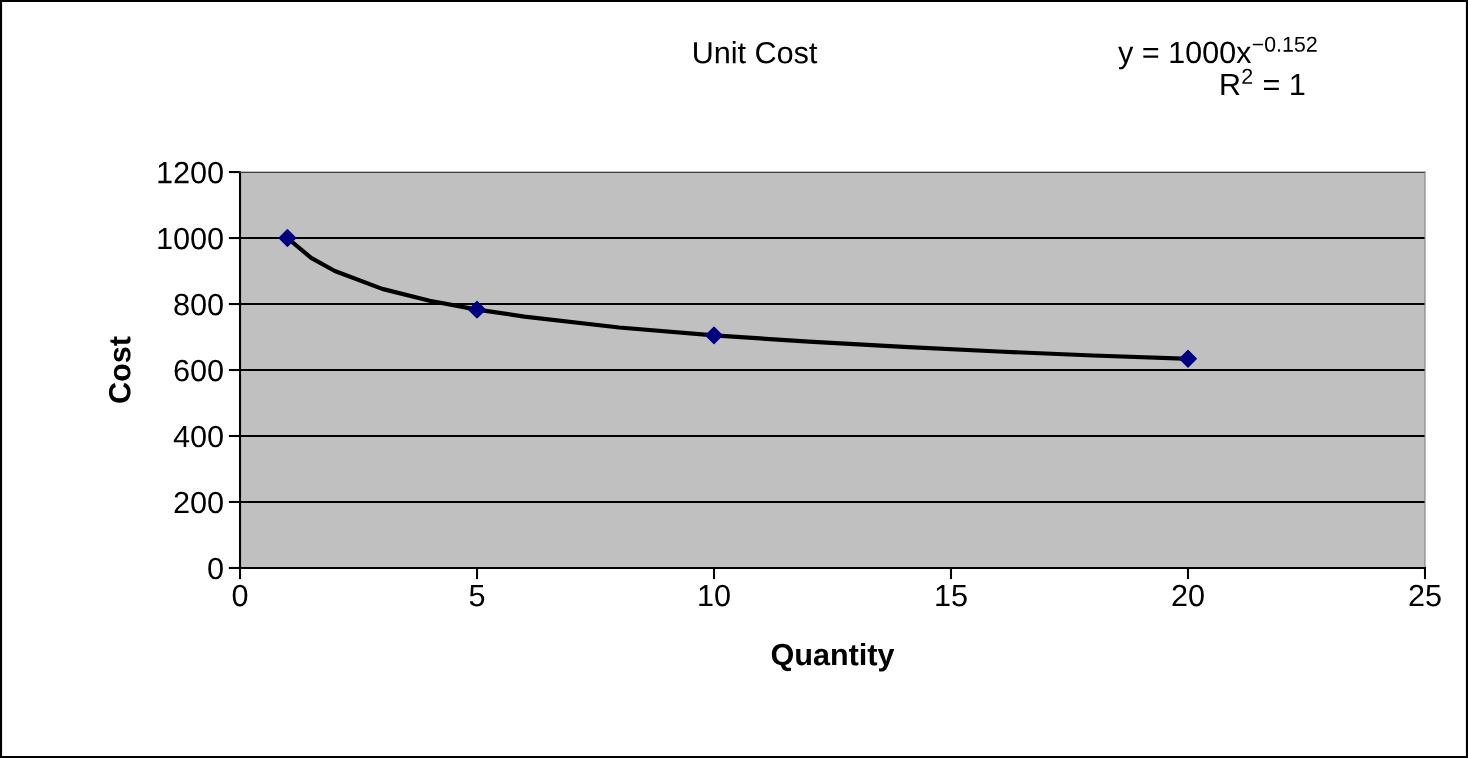  I want to click on chart-title: Unit Cost, so click(756, 52).